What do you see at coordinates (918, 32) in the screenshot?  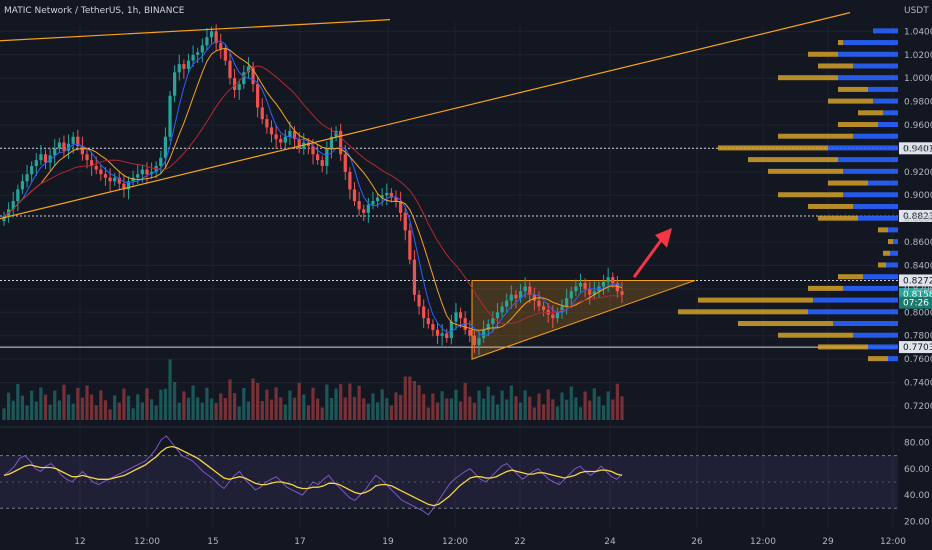 I see `price-tick-label: 1.0400` at bounding box center [918, 32].